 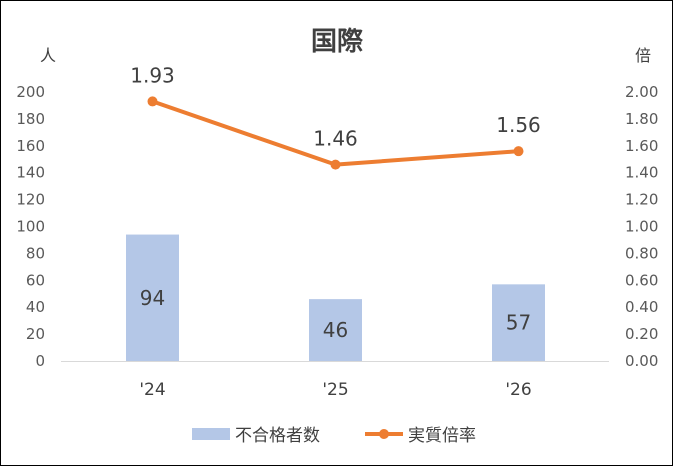 What do you see at coordinates (277, 436) in the screenshot?
I see `legend-label-bar: 不合格者数` at bounding box center [277, 436].